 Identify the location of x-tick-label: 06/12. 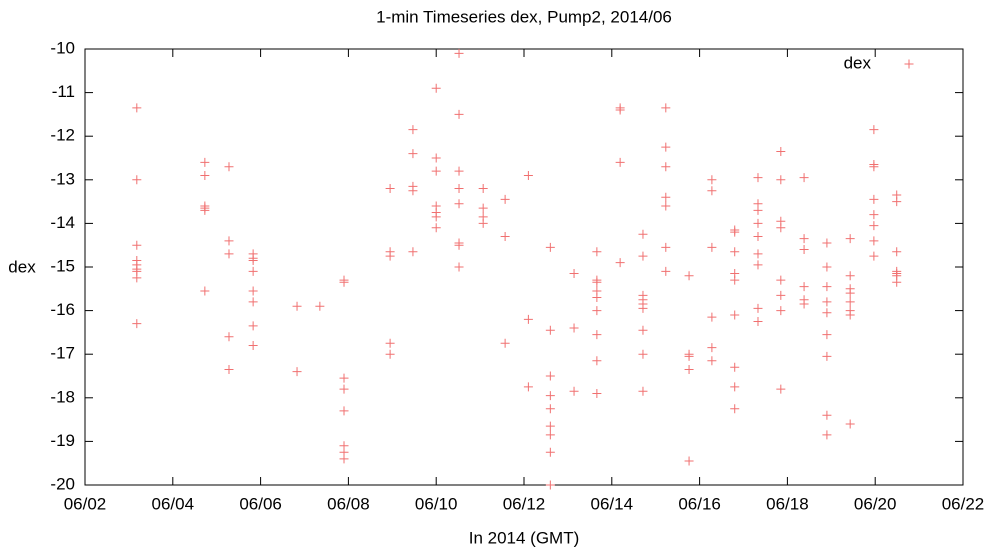
(524, 503).